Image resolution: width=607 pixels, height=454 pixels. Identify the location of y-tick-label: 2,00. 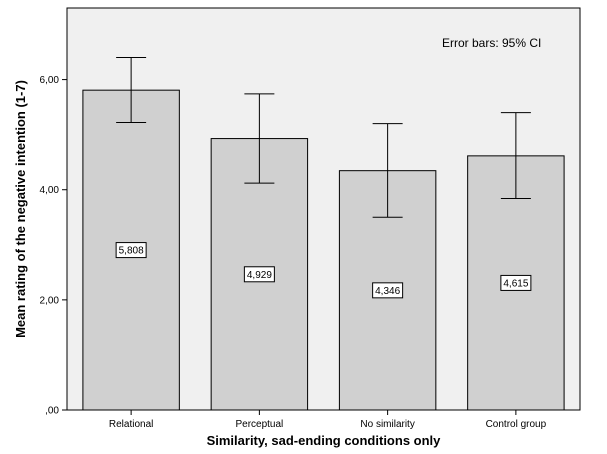
(50, 300).